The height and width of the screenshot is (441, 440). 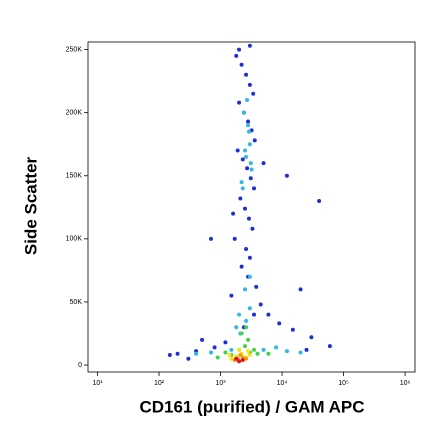 What do you see at coordinates (74, 239) in the screenshot?
I see `y-tick-label: 100K` at bounding box center [74, 239].